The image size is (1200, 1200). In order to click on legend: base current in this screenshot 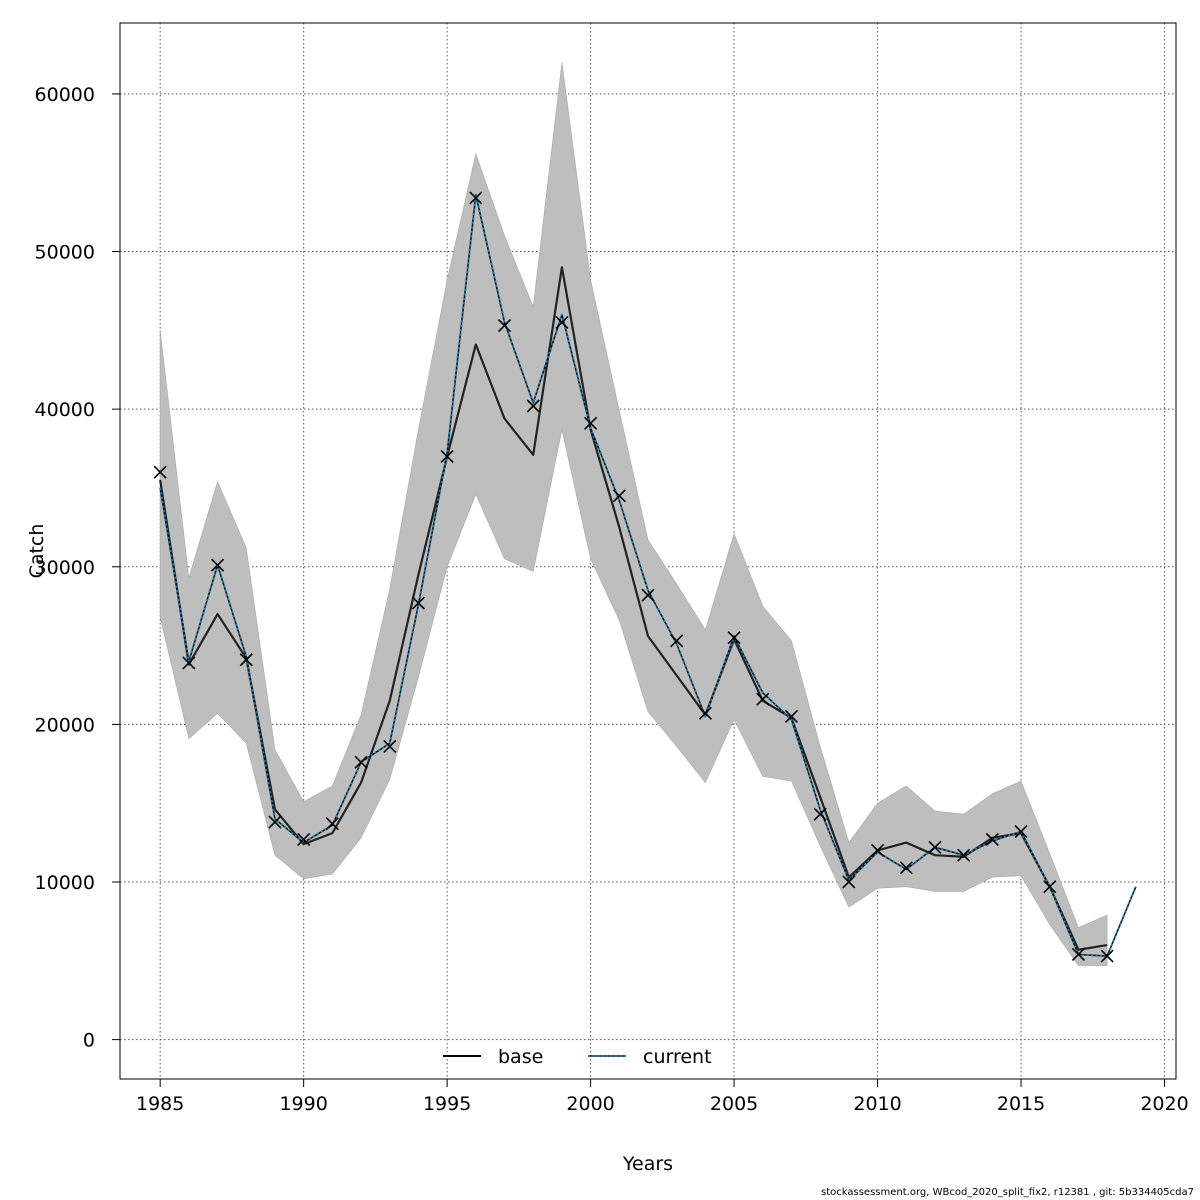, I will do `click(577, 1057)`.